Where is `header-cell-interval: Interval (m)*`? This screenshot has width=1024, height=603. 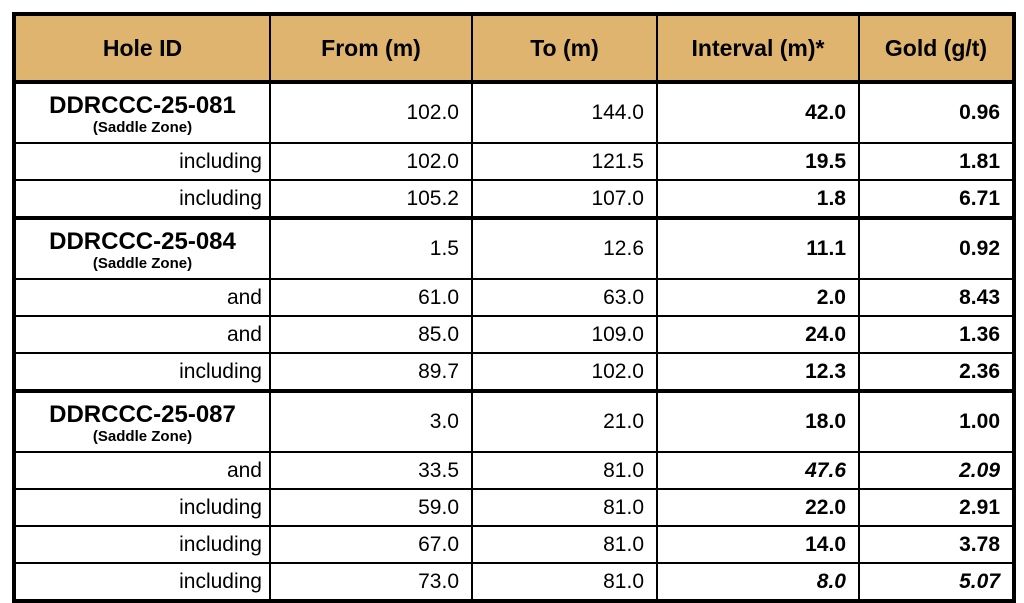
header-cell-interval: Interval (m)* is located at coordinates (758, 48).